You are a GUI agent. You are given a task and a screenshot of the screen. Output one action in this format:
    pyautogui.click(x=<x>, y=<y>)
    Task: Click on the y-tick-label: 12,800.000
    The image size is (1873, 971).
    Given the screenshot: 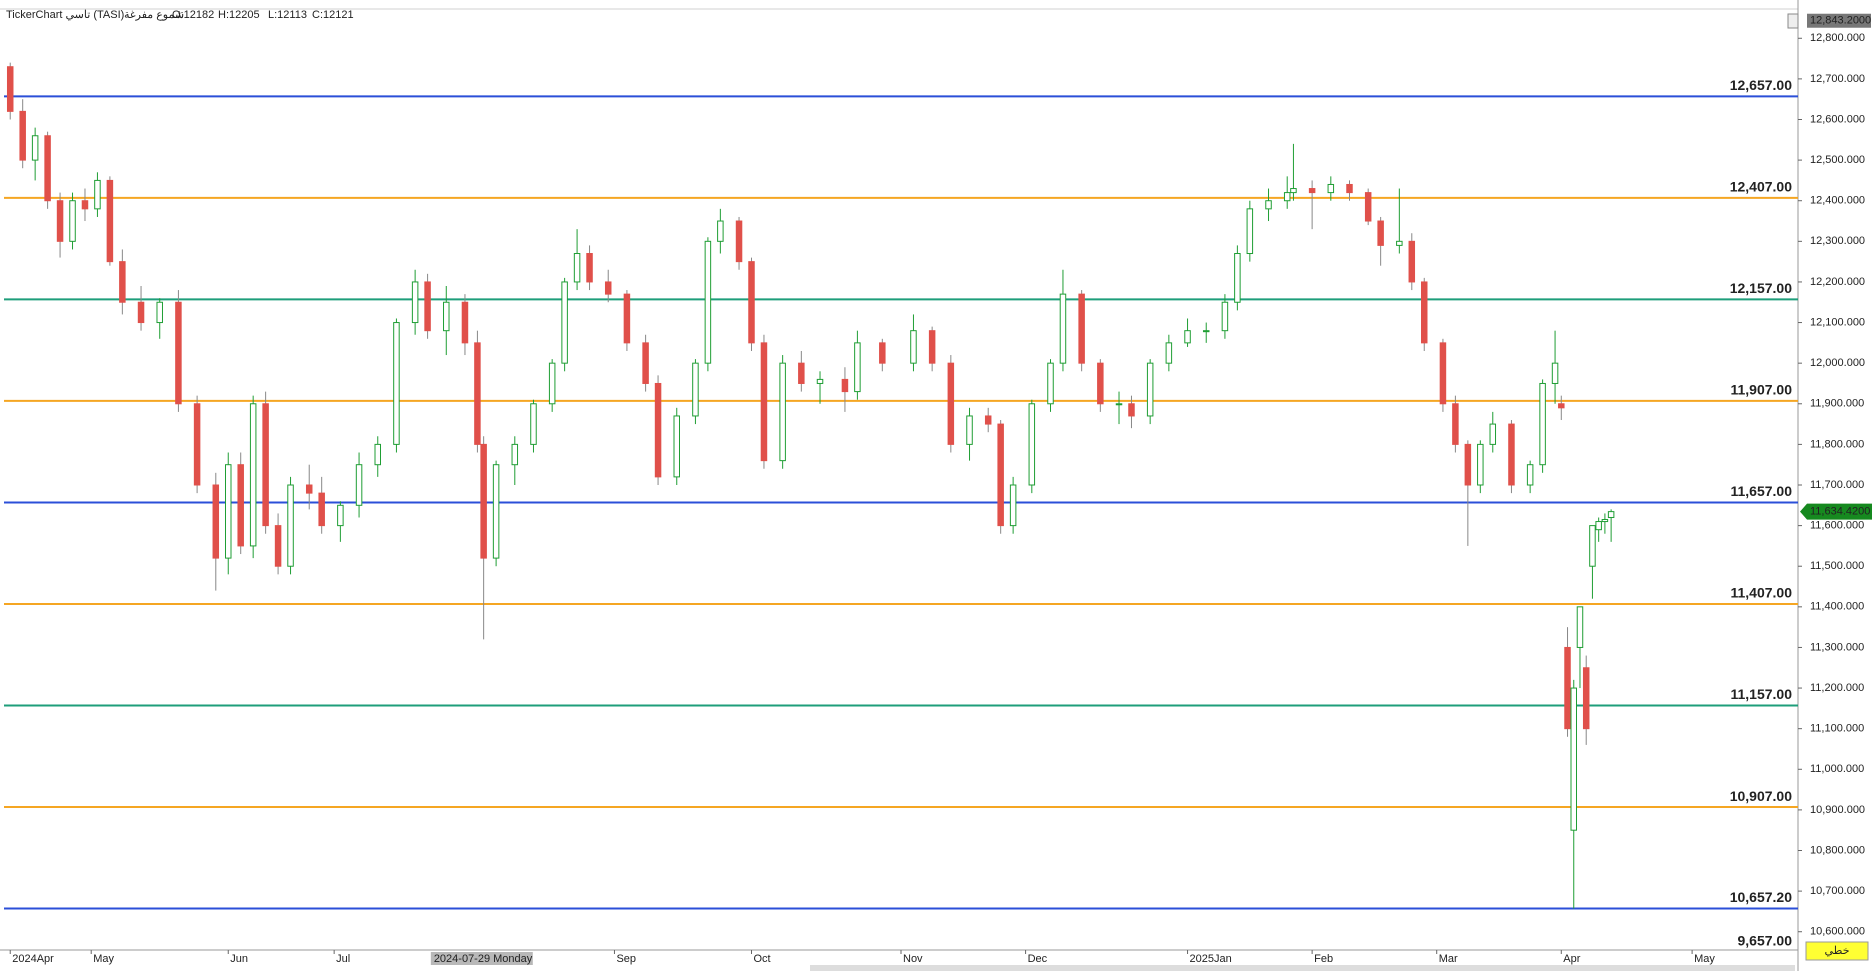 What is the action you would take?
    pyautogui.click(x=1837, y=38)
    